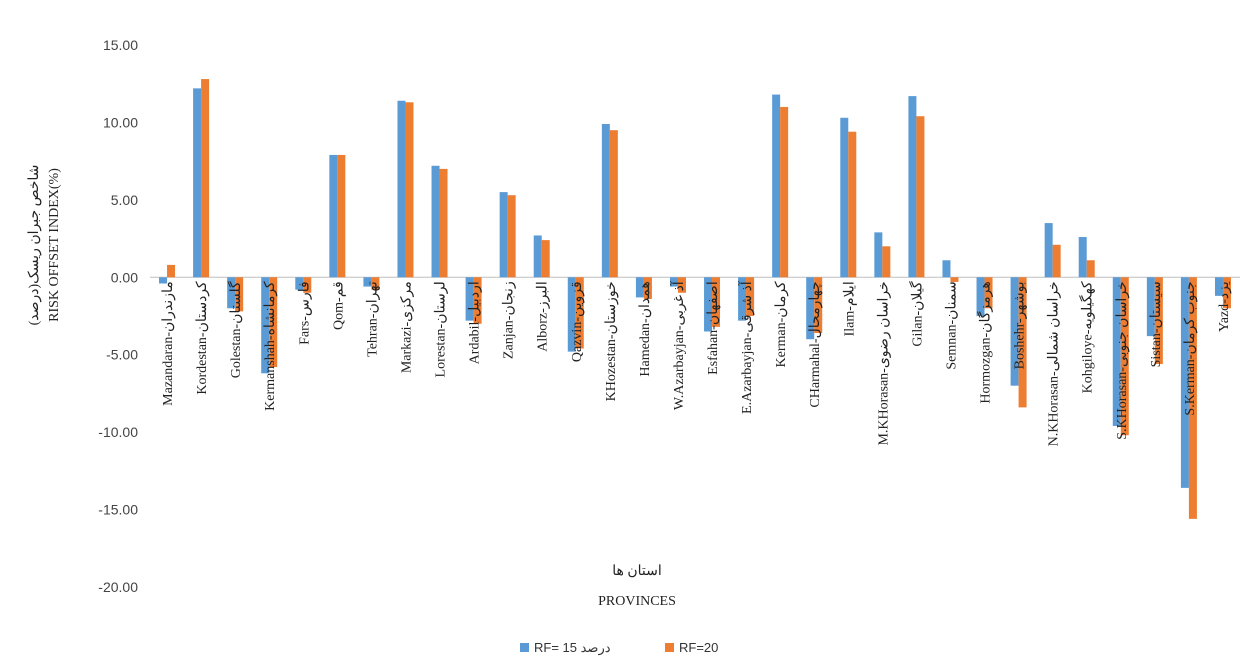 The height and width of the screenshot is (664, 1241). What do you see at coordinates (849, 308) in the screenshot?
I see `category-label: Ilam-ایلام` at bounding box center [849, 308].